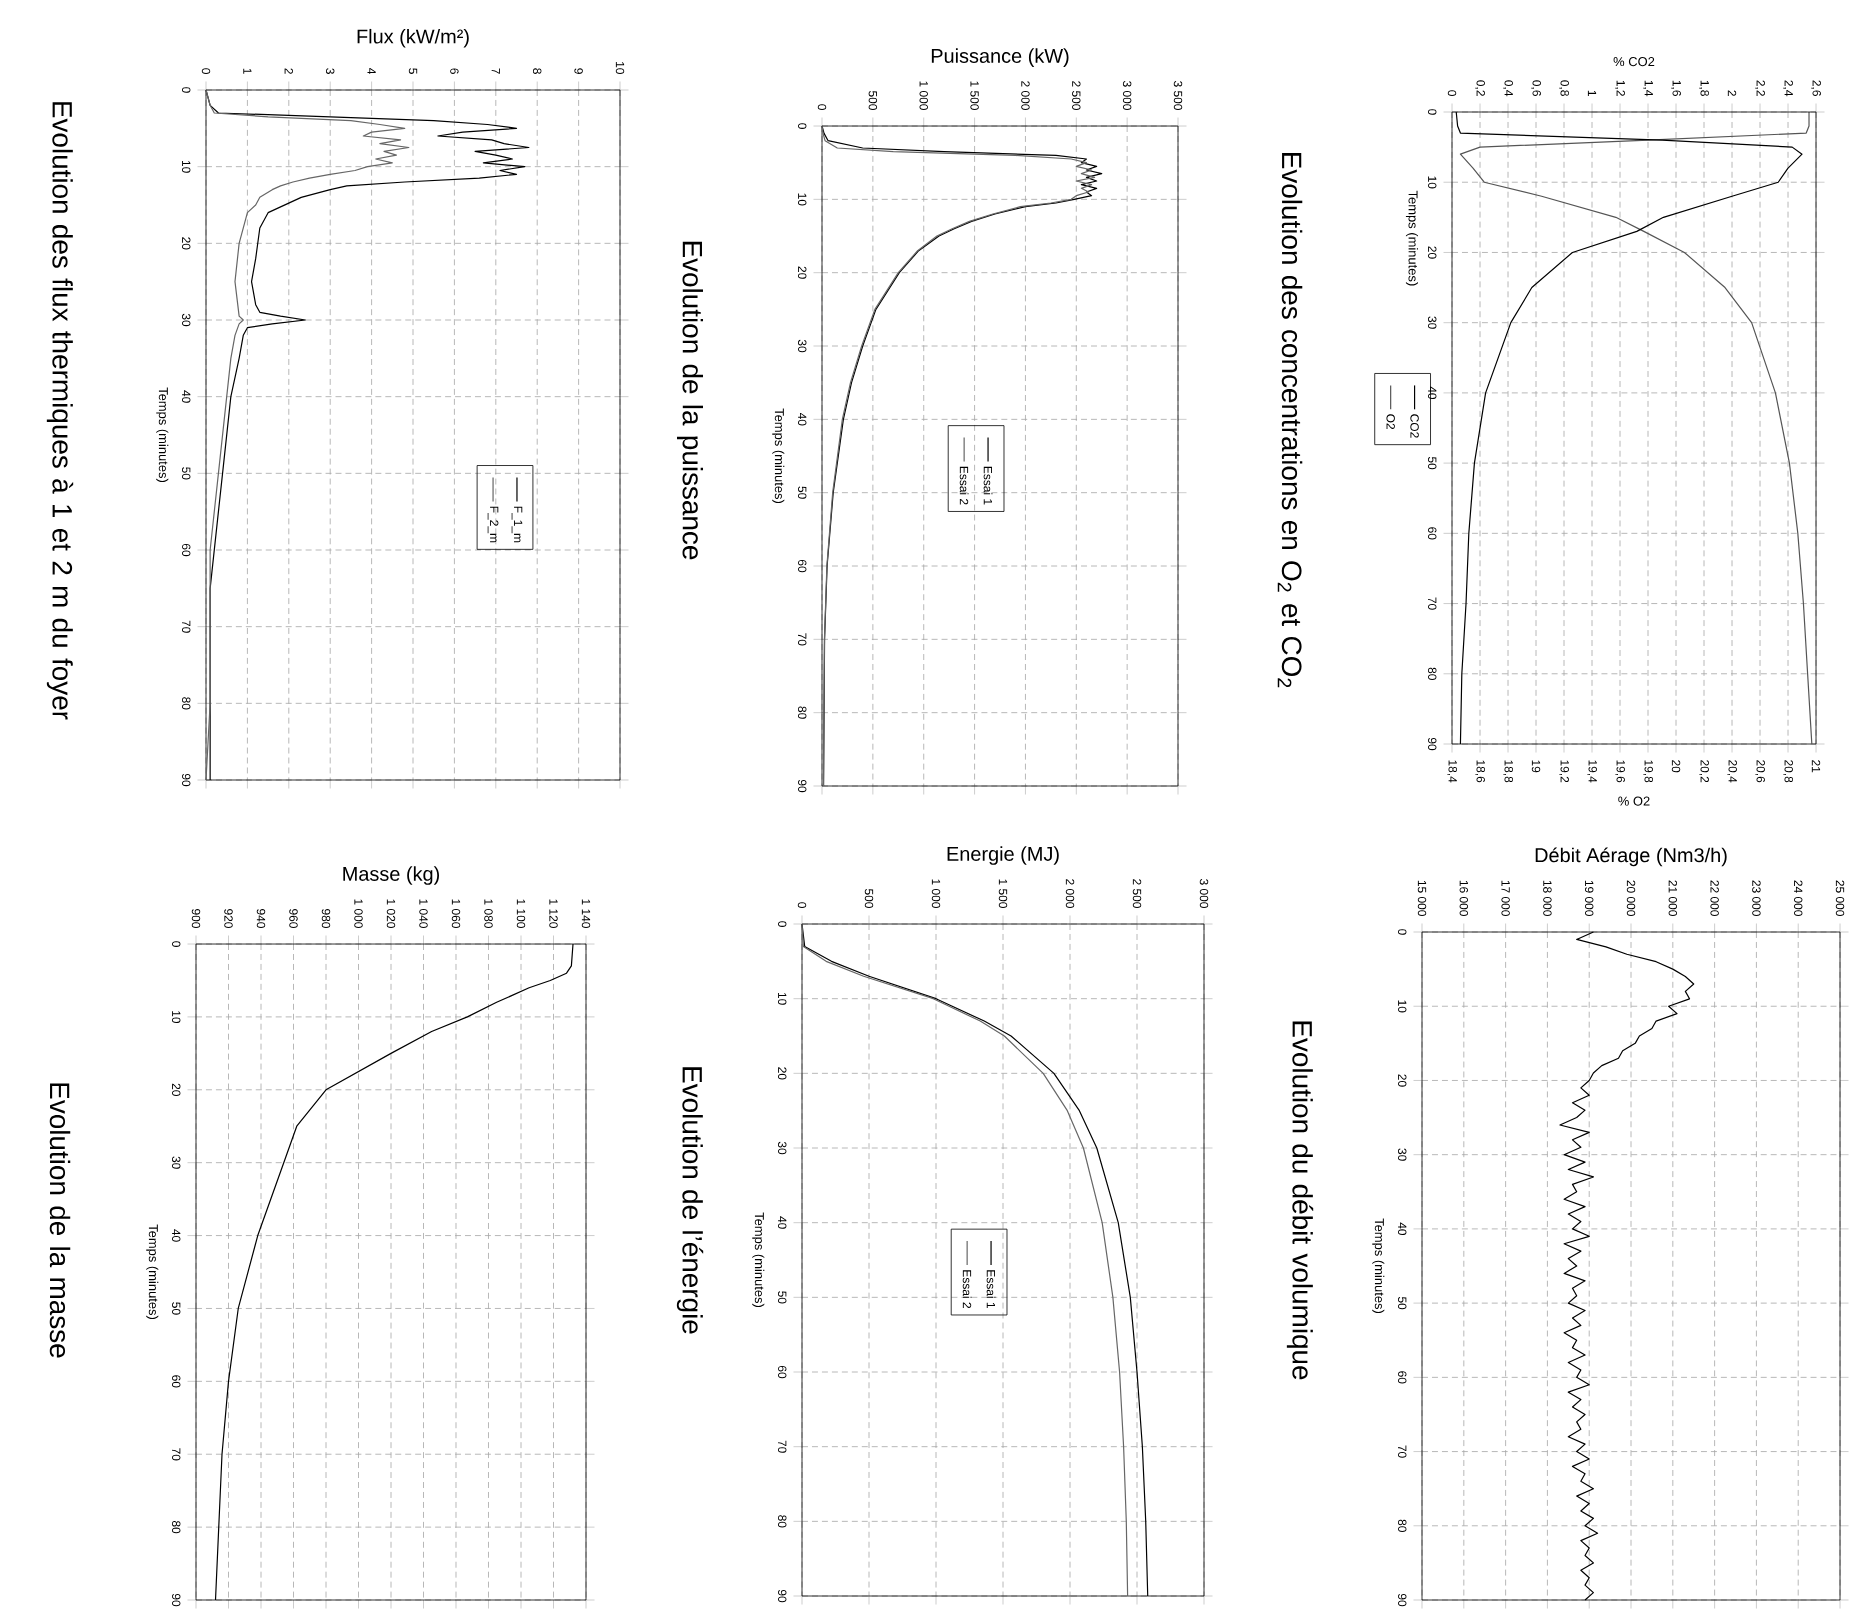 This screenshot has height=1618, width=1874. What do you see at coordinates (690, 400) in the screenshot?
I see `text: Evolution de la puissance` at bounding box center [690, 400].